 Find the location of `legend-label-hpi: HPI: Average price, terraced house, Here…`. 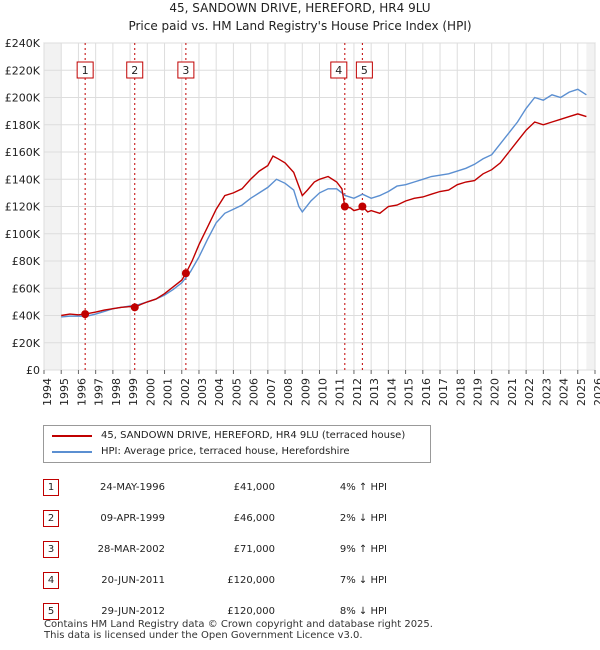

legend-label-hpi: HPI: Average price, terraced house, Here… is located at coordinates (225, 451).